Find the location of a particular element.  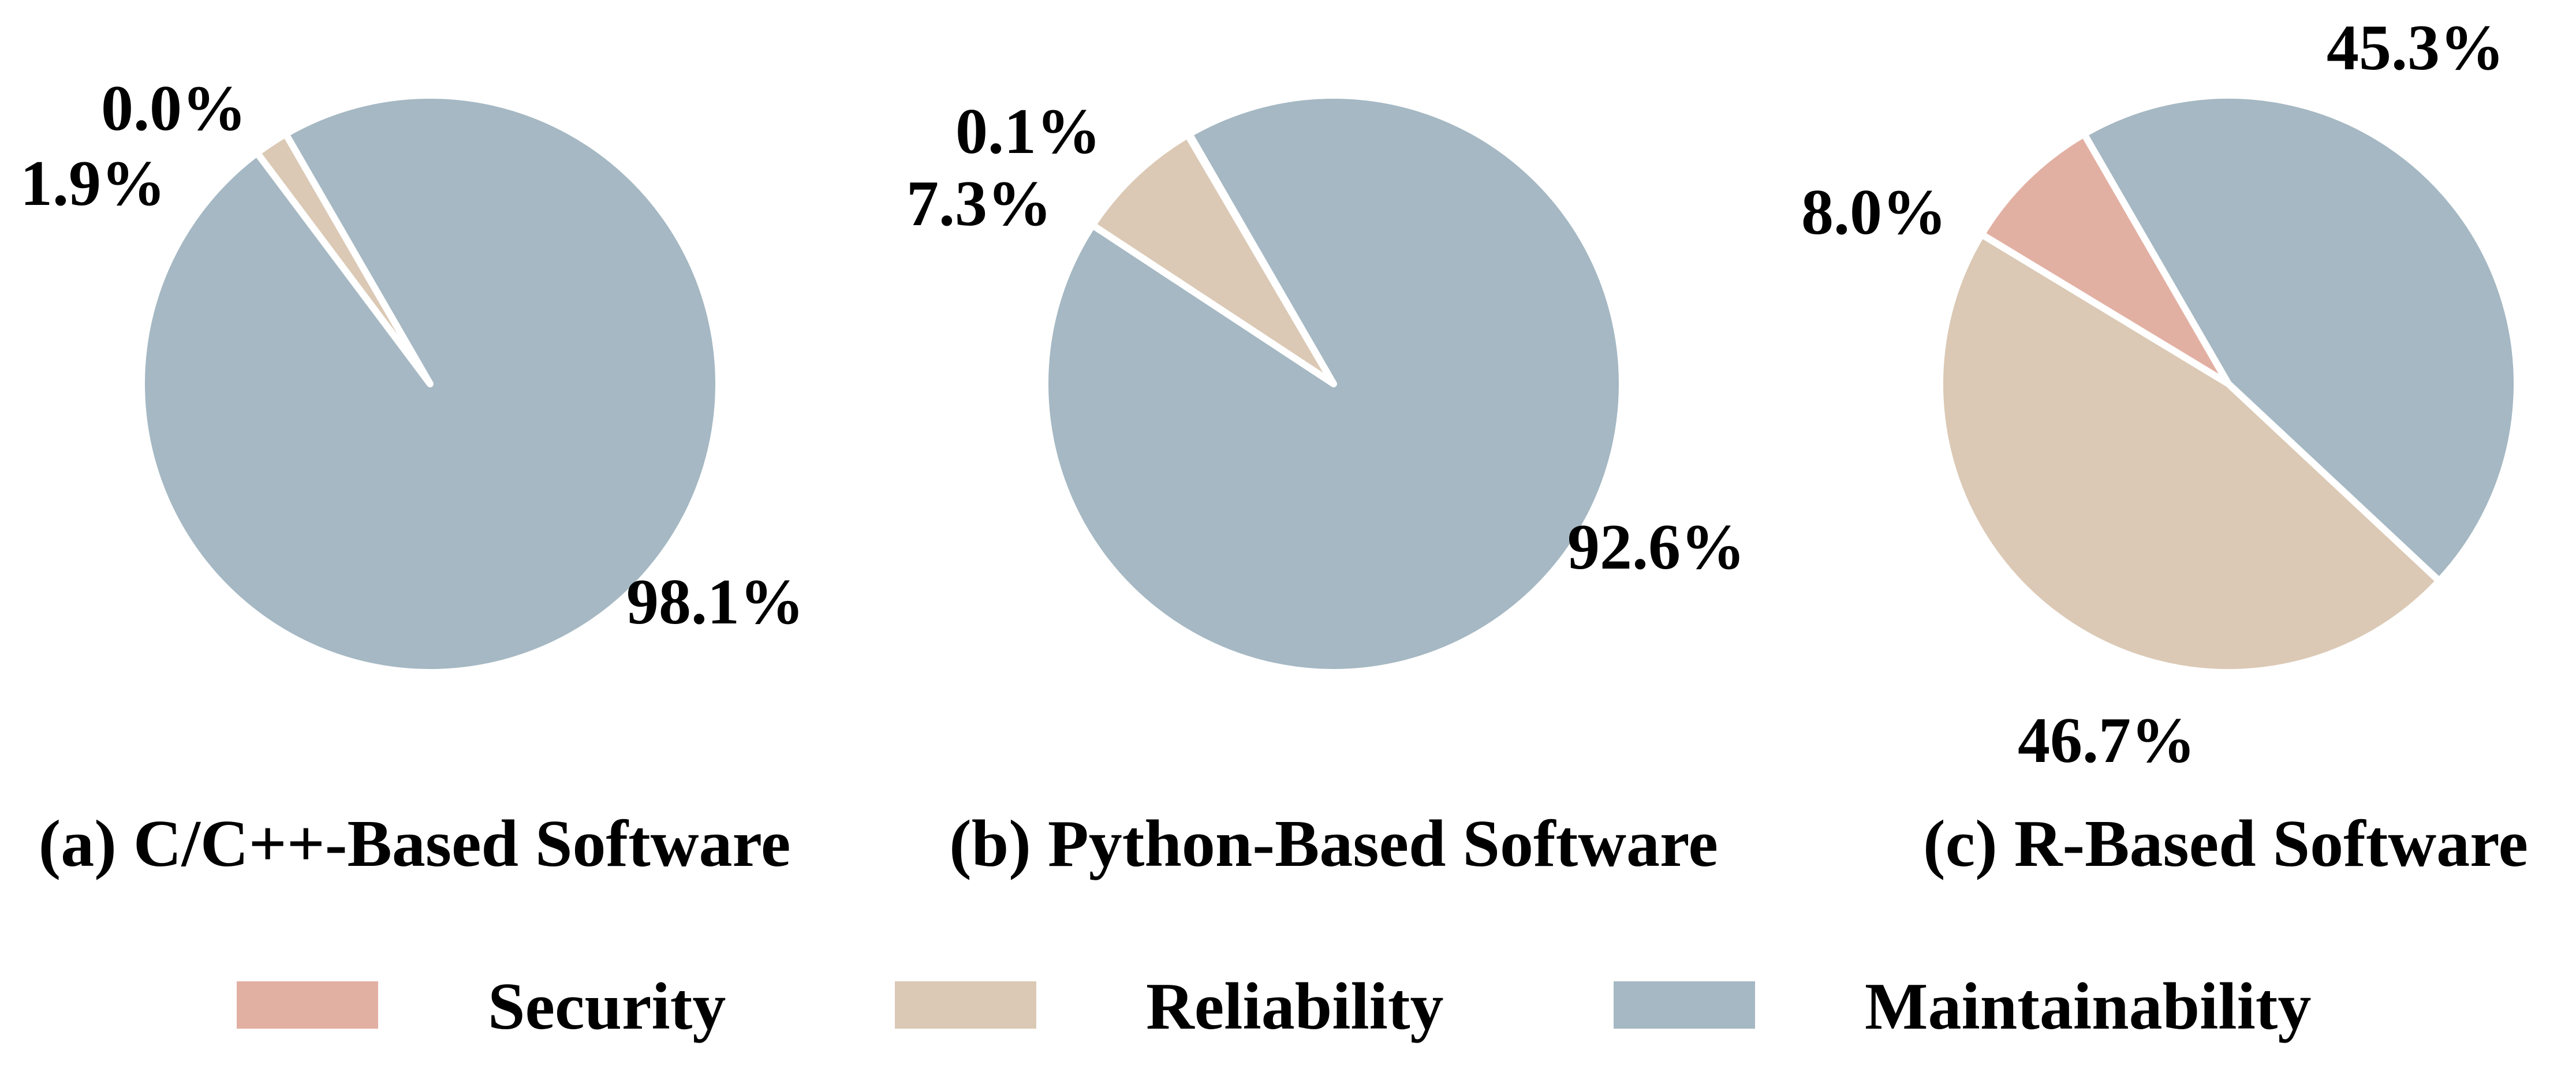

pie-a-label-security: 0.0% is located at coordinates (174, 109).